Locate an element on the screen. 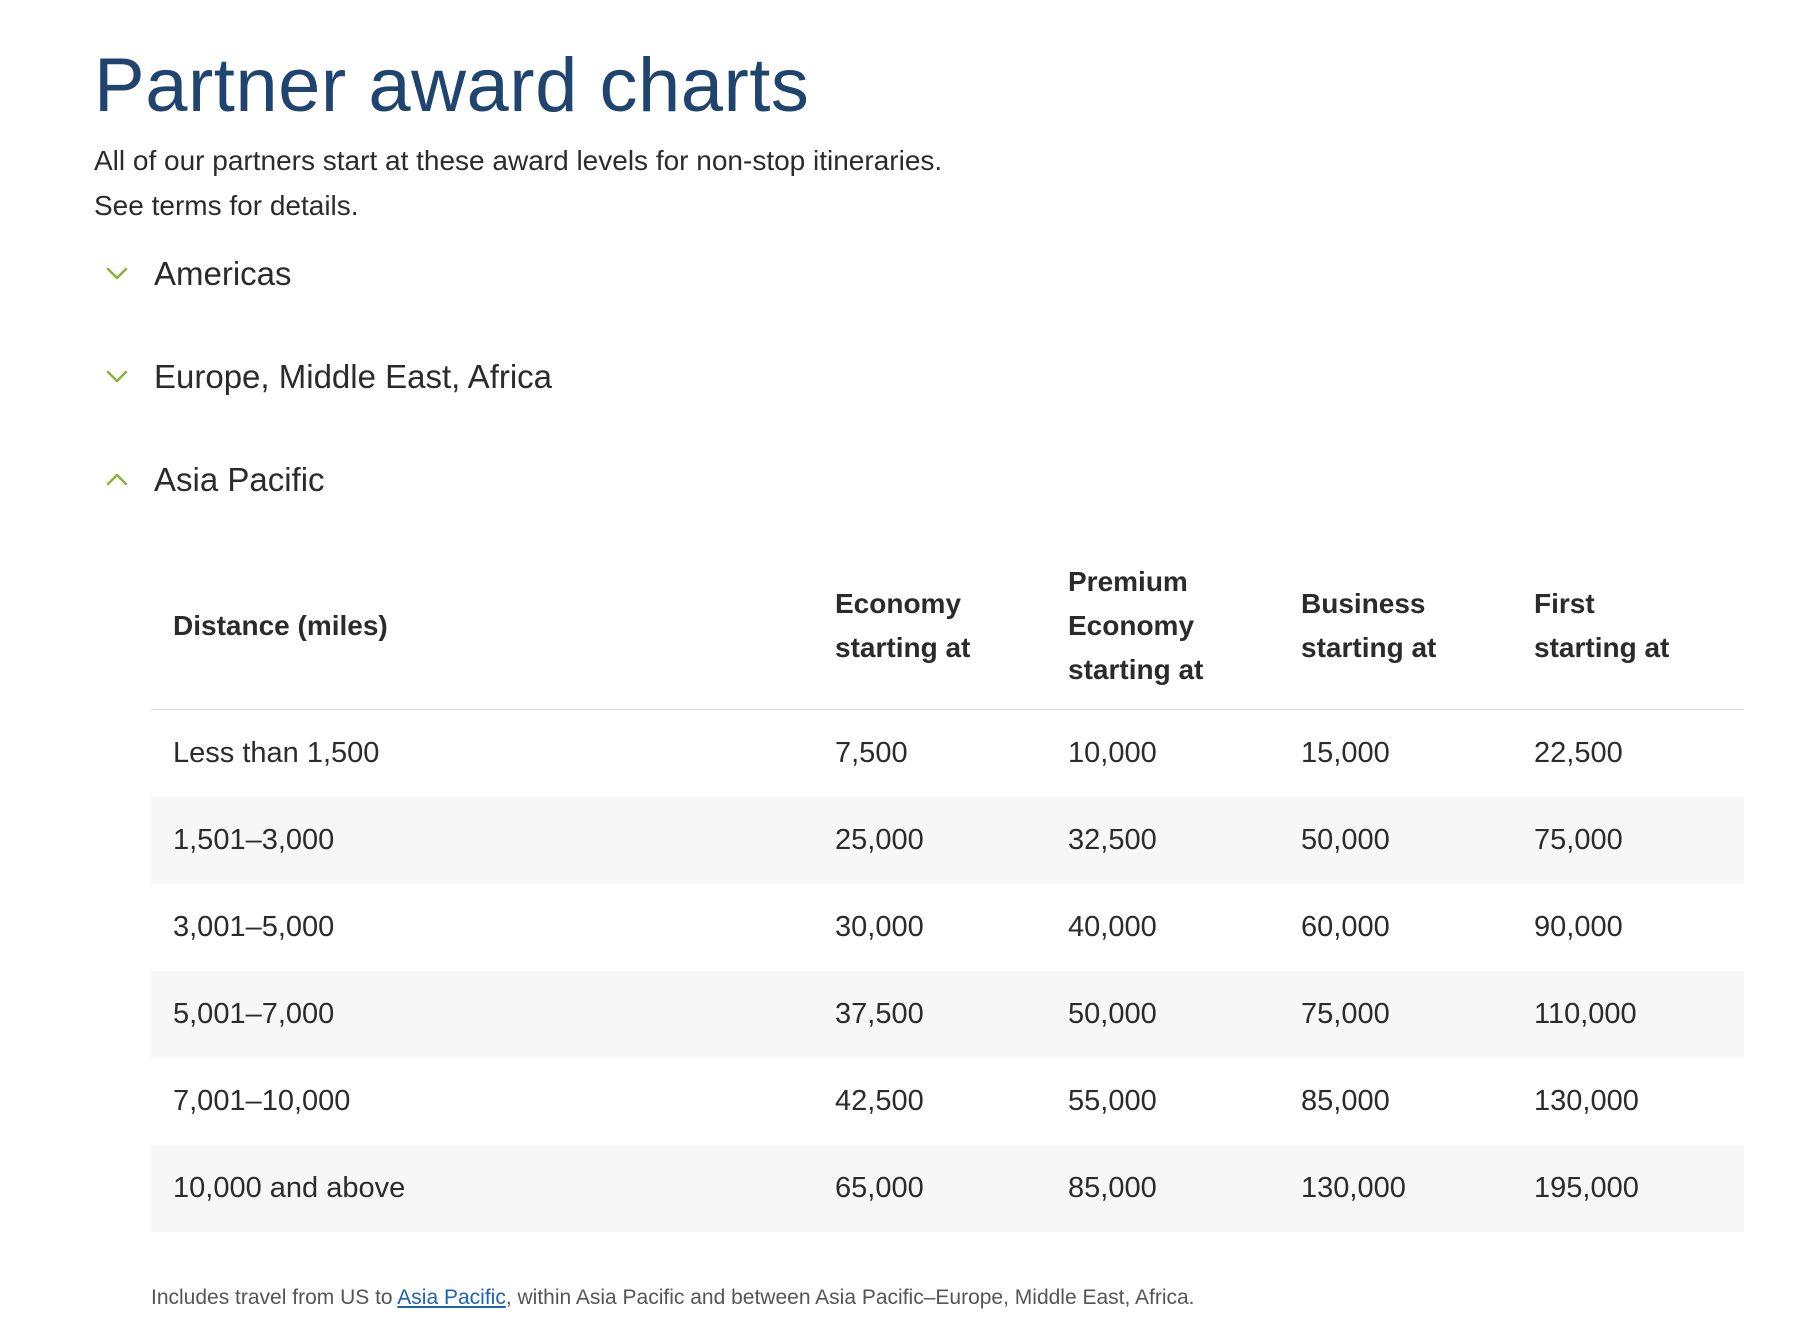 This screenshot has height=1336, width=1804. cell-premium-economy: 10,000 is located at coordinates (1112, 753).